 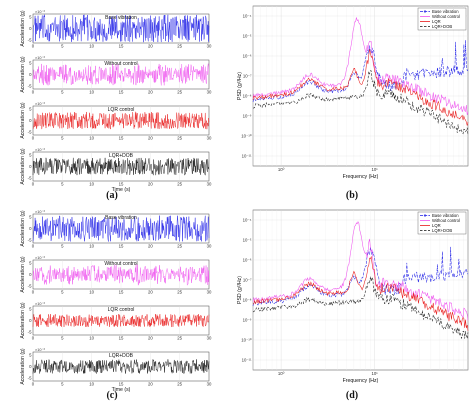 What do you see at coordinates (442, 223) in the screenshot?
I see `legend-box` at bounding box center [442, 223].